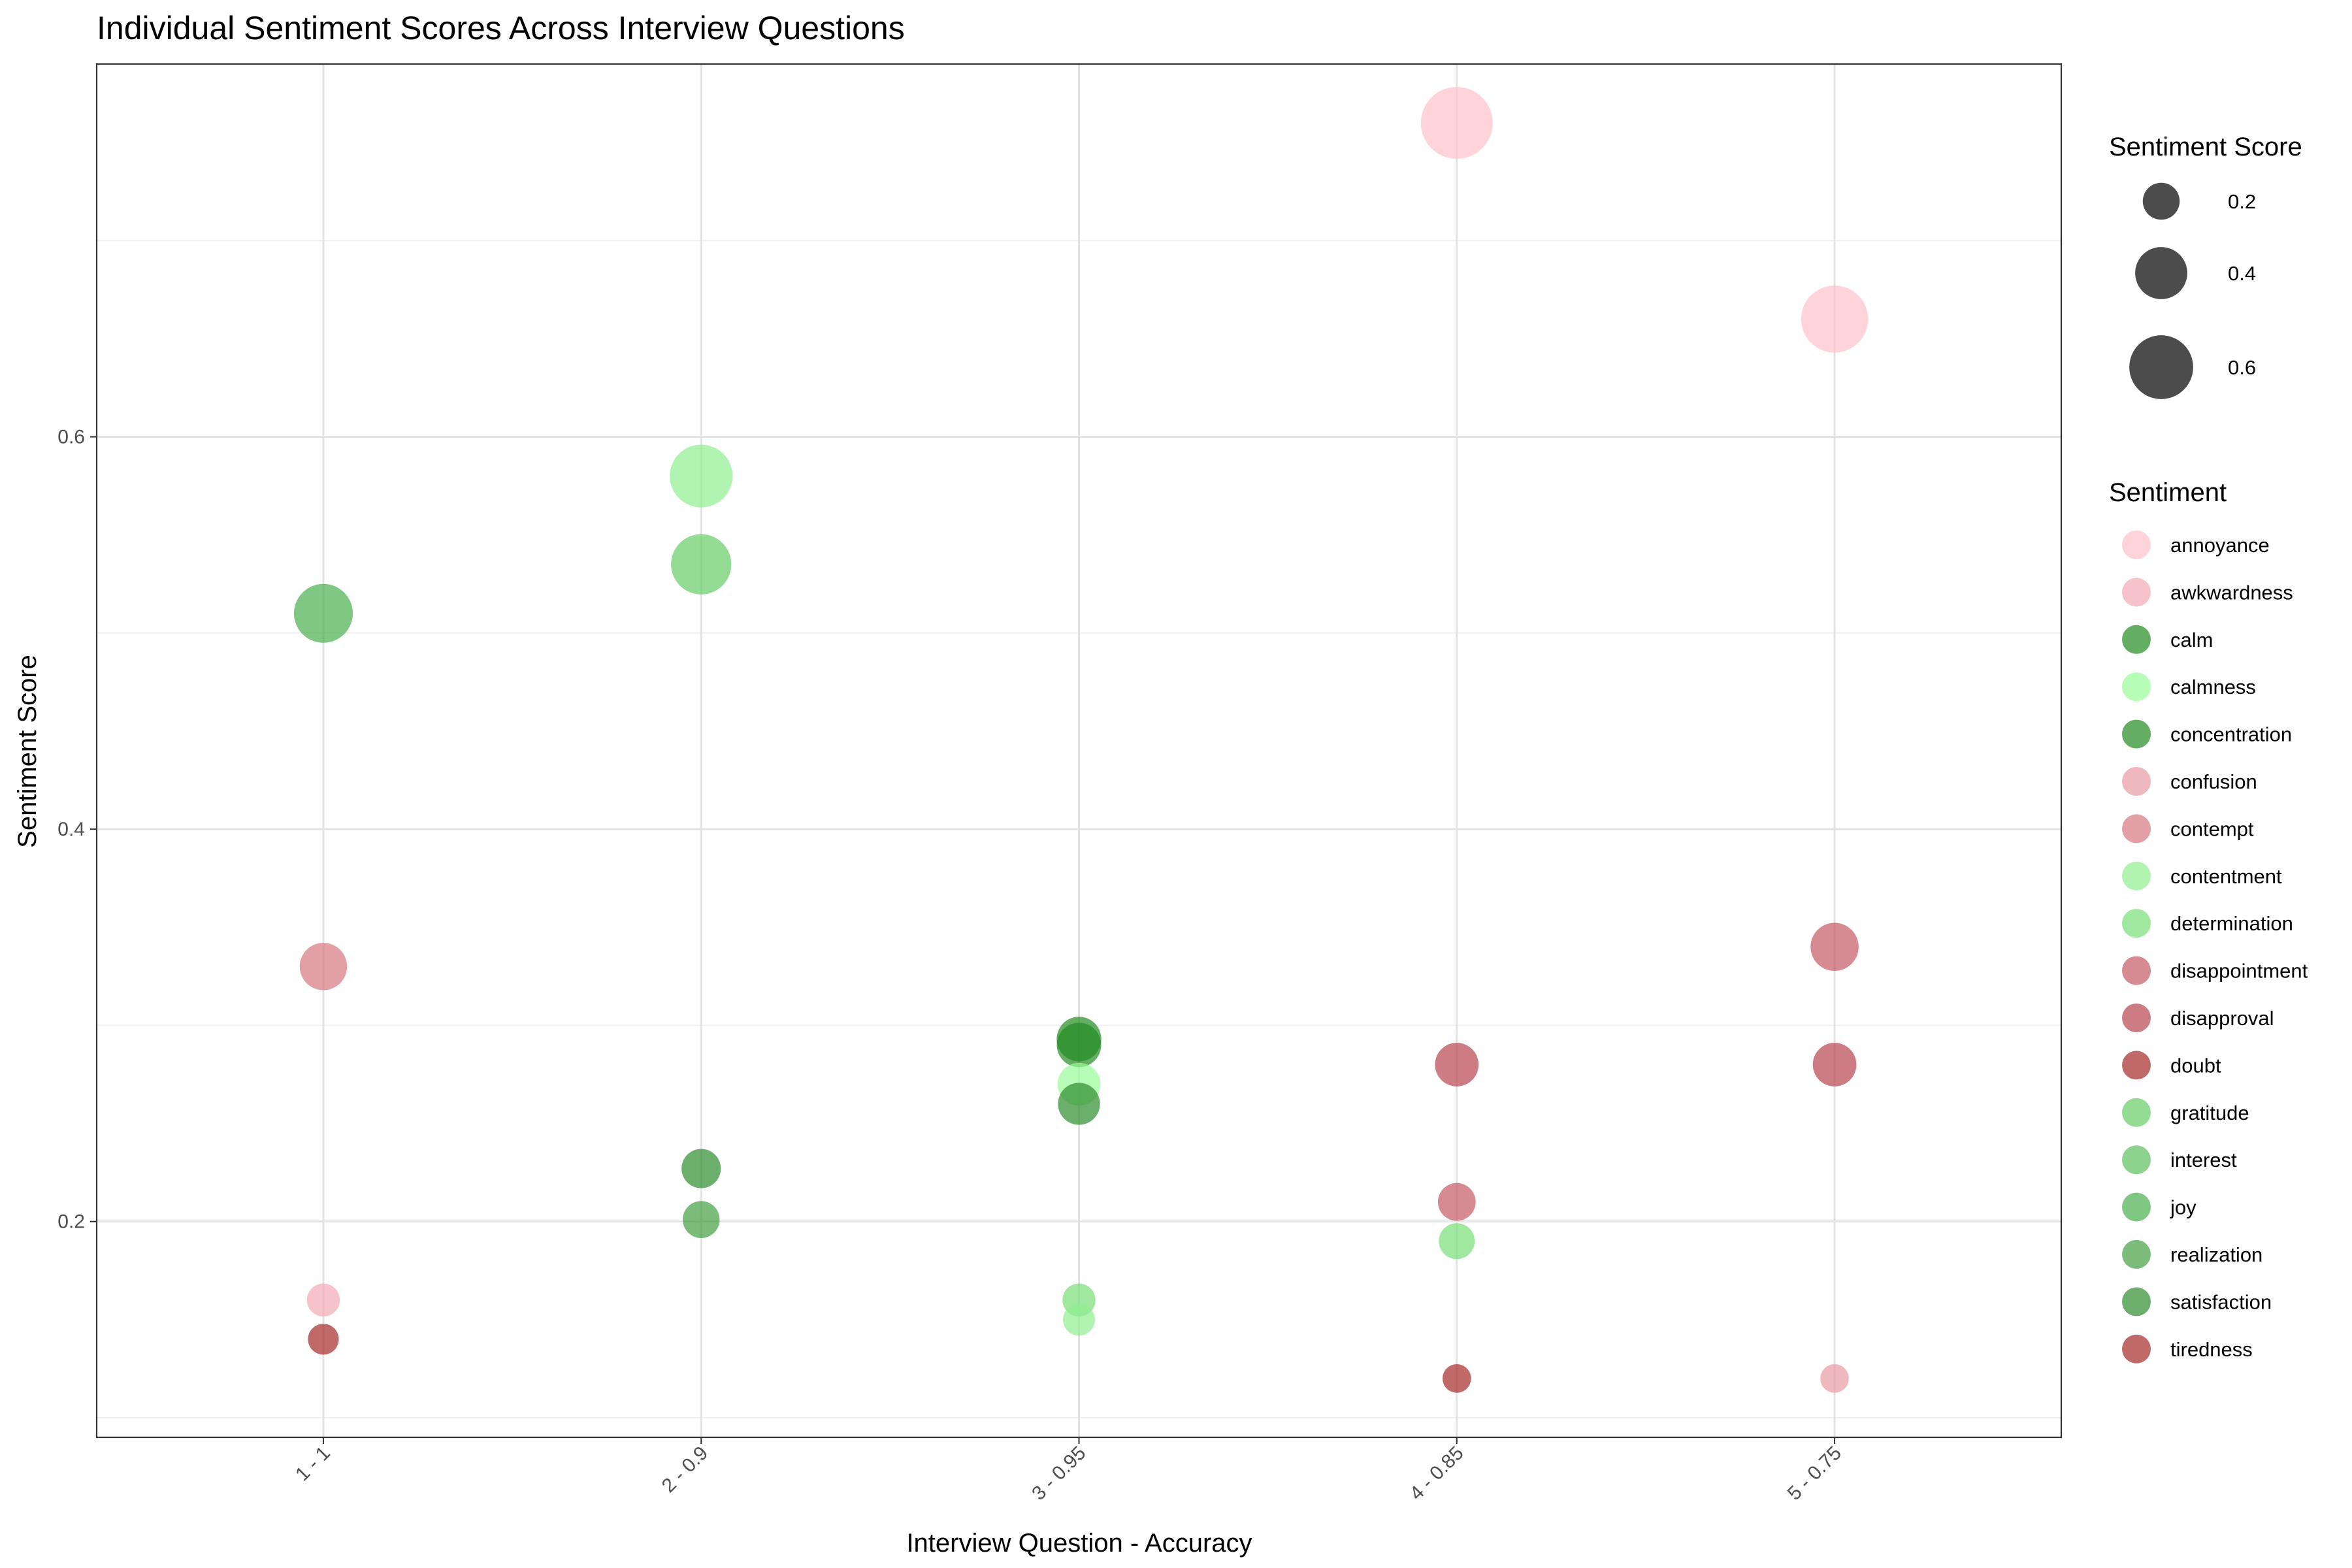  Describe the element at coordinates (701, 1219) in the screenshot. I see `point-realization` at that location.